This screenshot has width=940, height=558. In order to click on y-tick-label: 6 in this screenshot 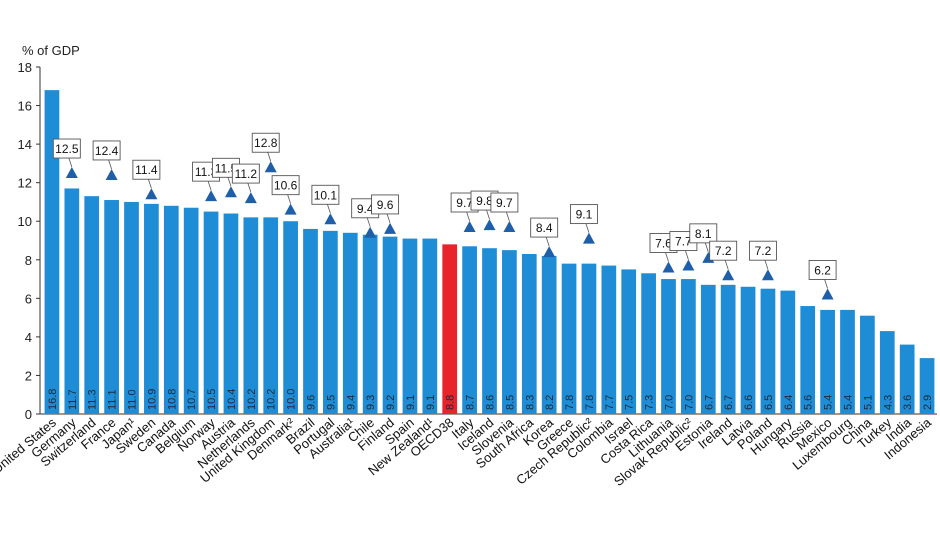, I will do `click(28, 298)`.